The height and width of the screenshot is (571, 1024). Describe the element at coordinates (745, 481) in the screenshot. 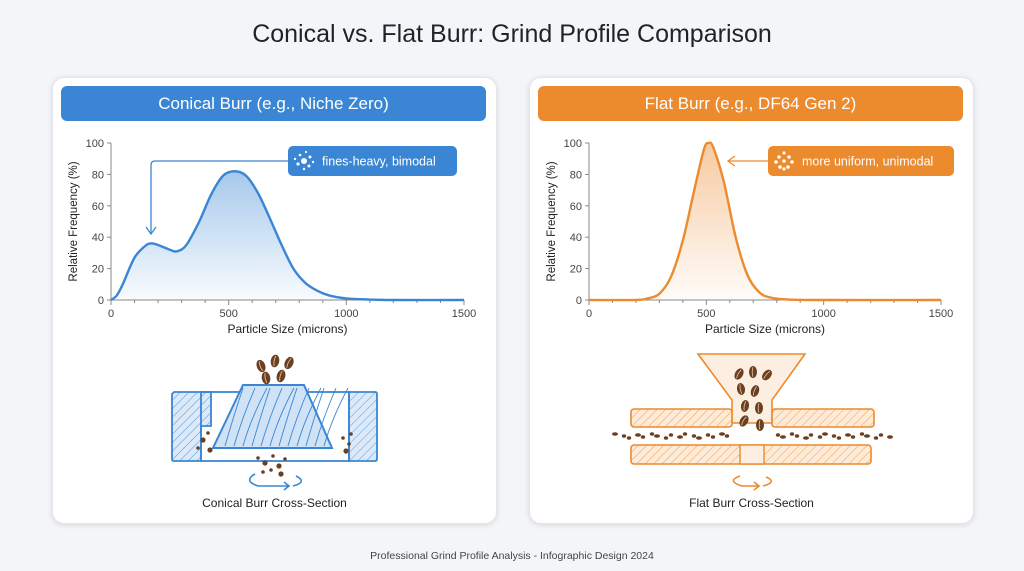

I see `rotation-arrow` at that location.